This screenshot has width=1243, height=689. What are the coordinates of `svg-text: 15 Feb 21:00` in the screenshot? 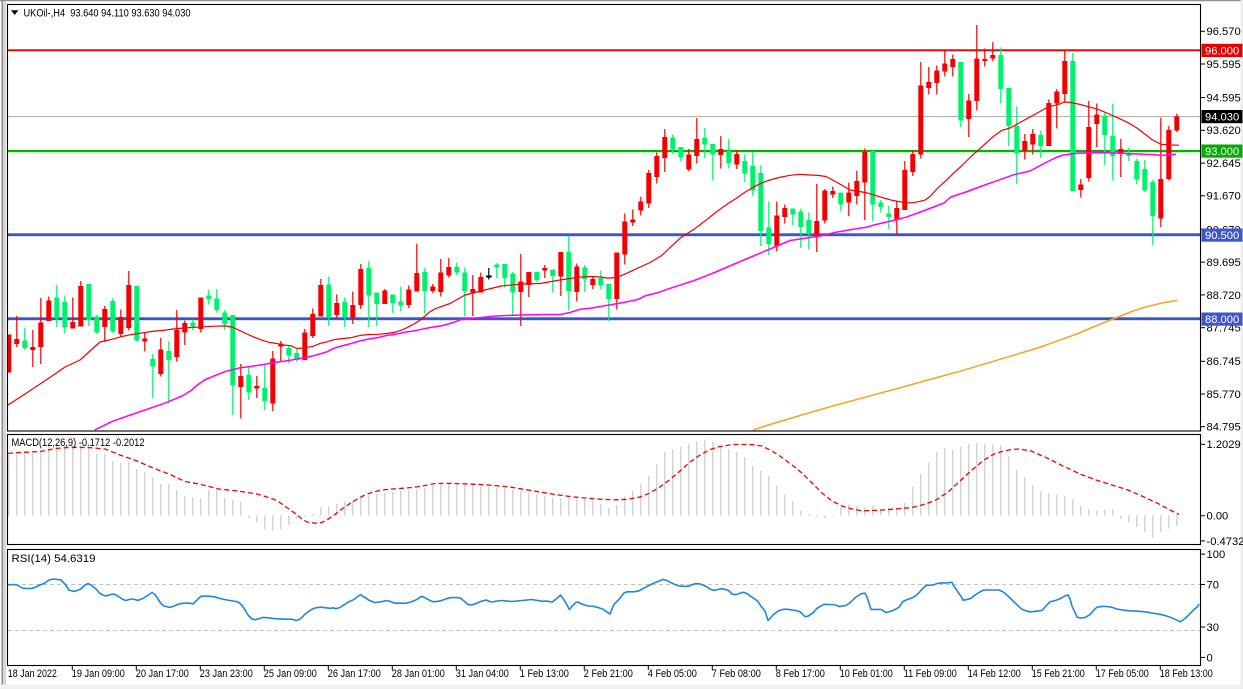 It's located at (1058, 674).